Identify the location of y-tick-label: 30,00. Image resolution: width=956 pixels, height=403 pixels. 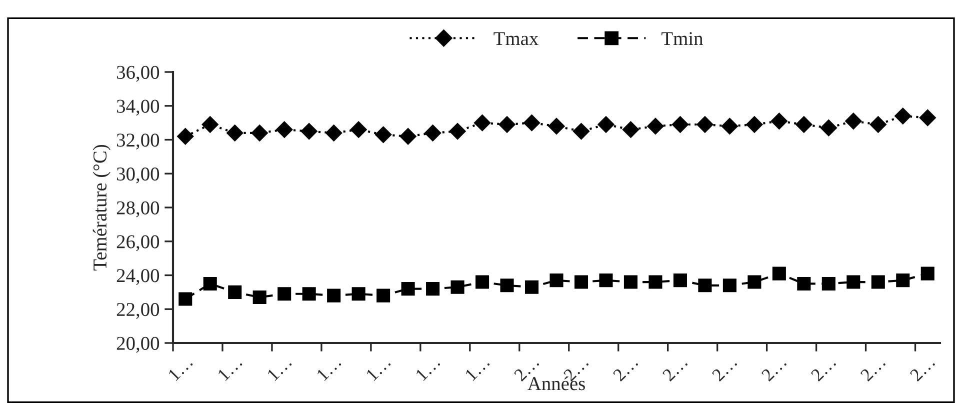
(138, 175).